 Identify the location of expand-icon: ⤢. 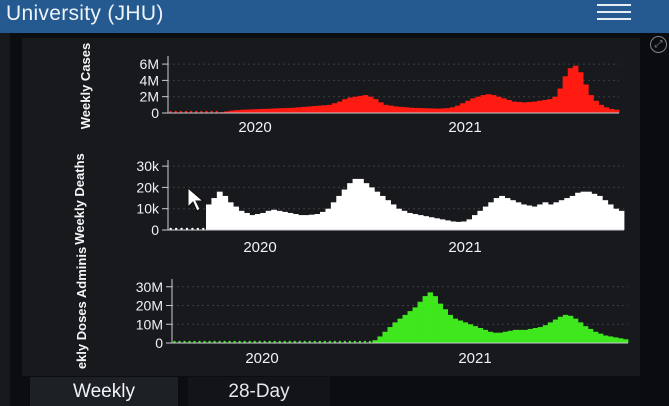
(658, 44).